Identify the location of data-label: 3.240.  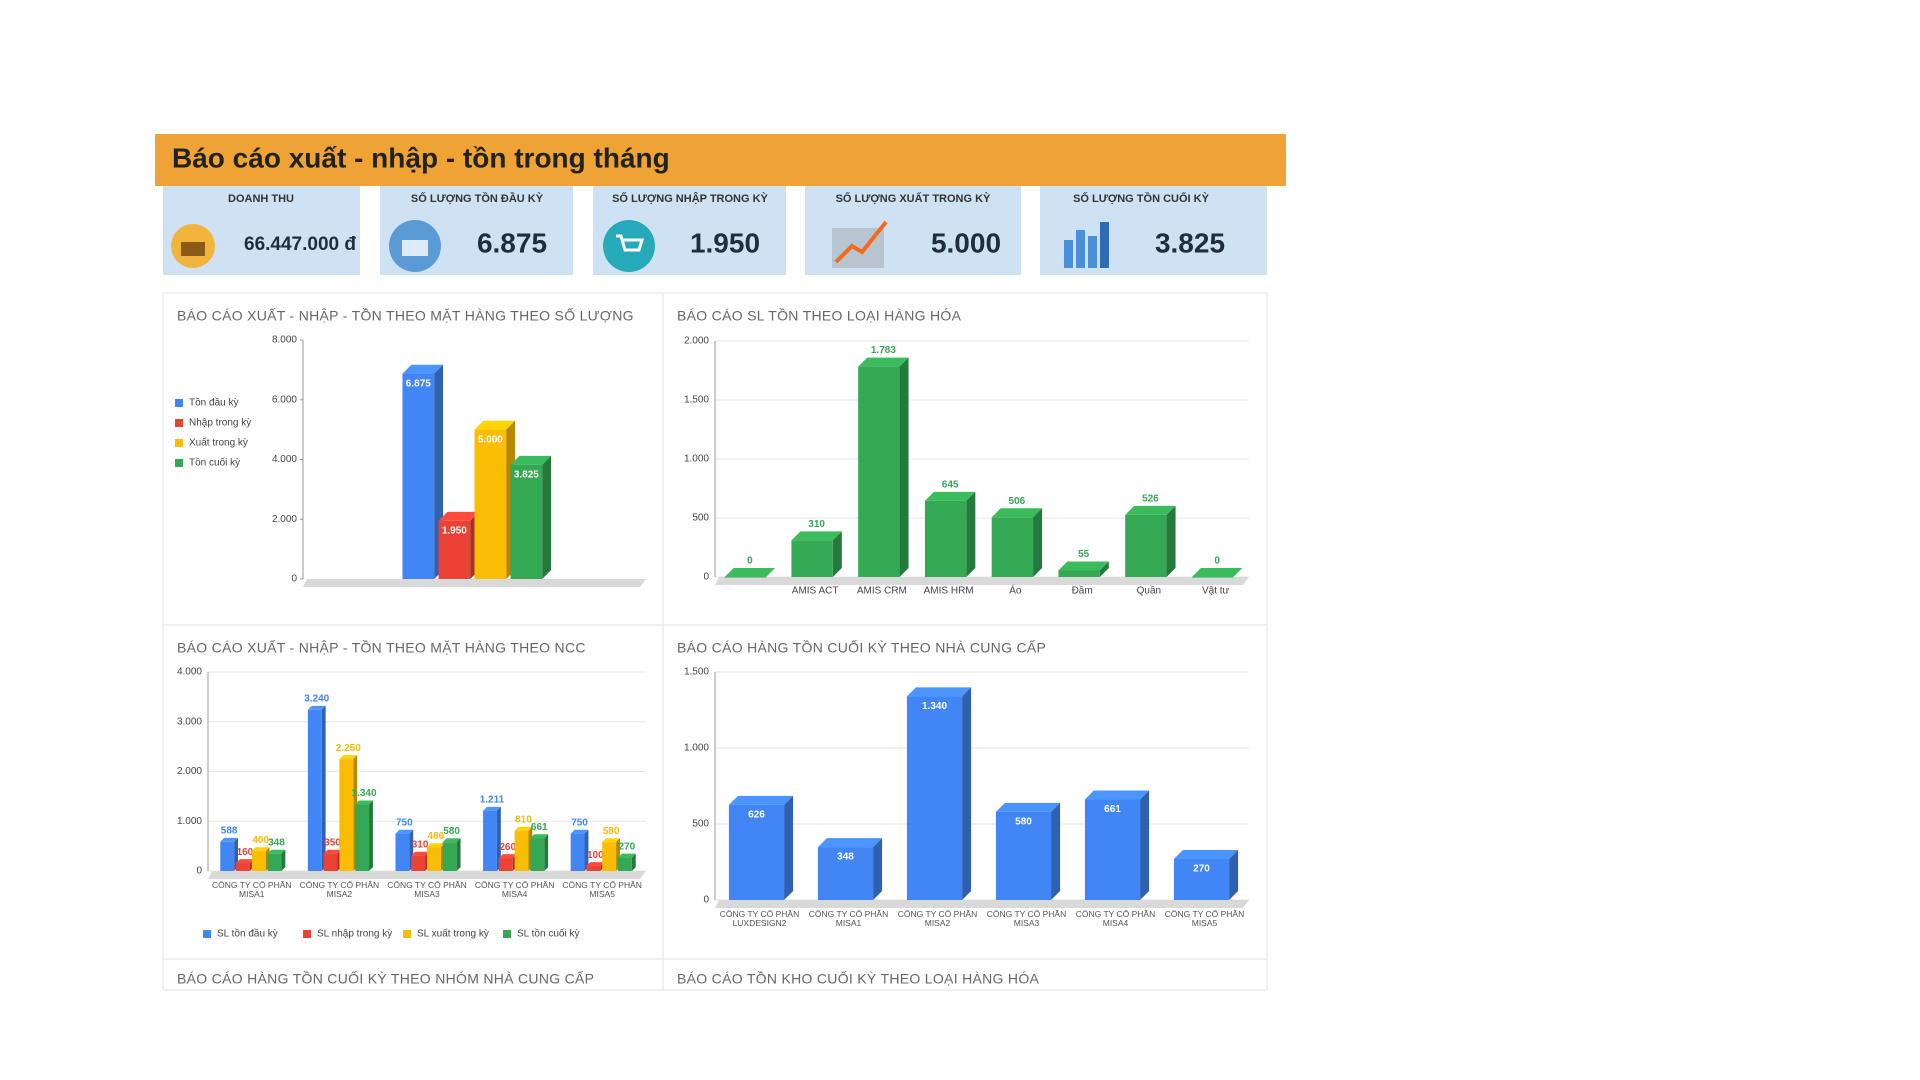
(316, 699).